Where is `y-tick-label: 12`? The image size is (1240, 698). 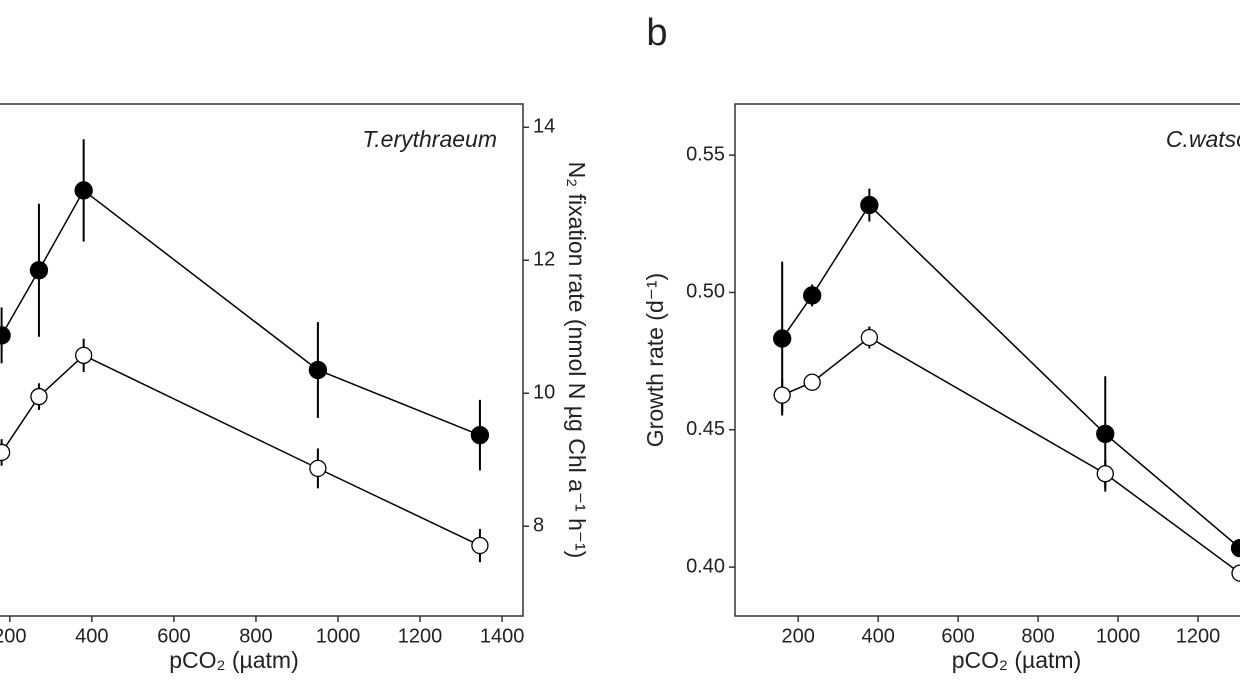 y-tick-label: 12 is located at coordinates (544, 260).